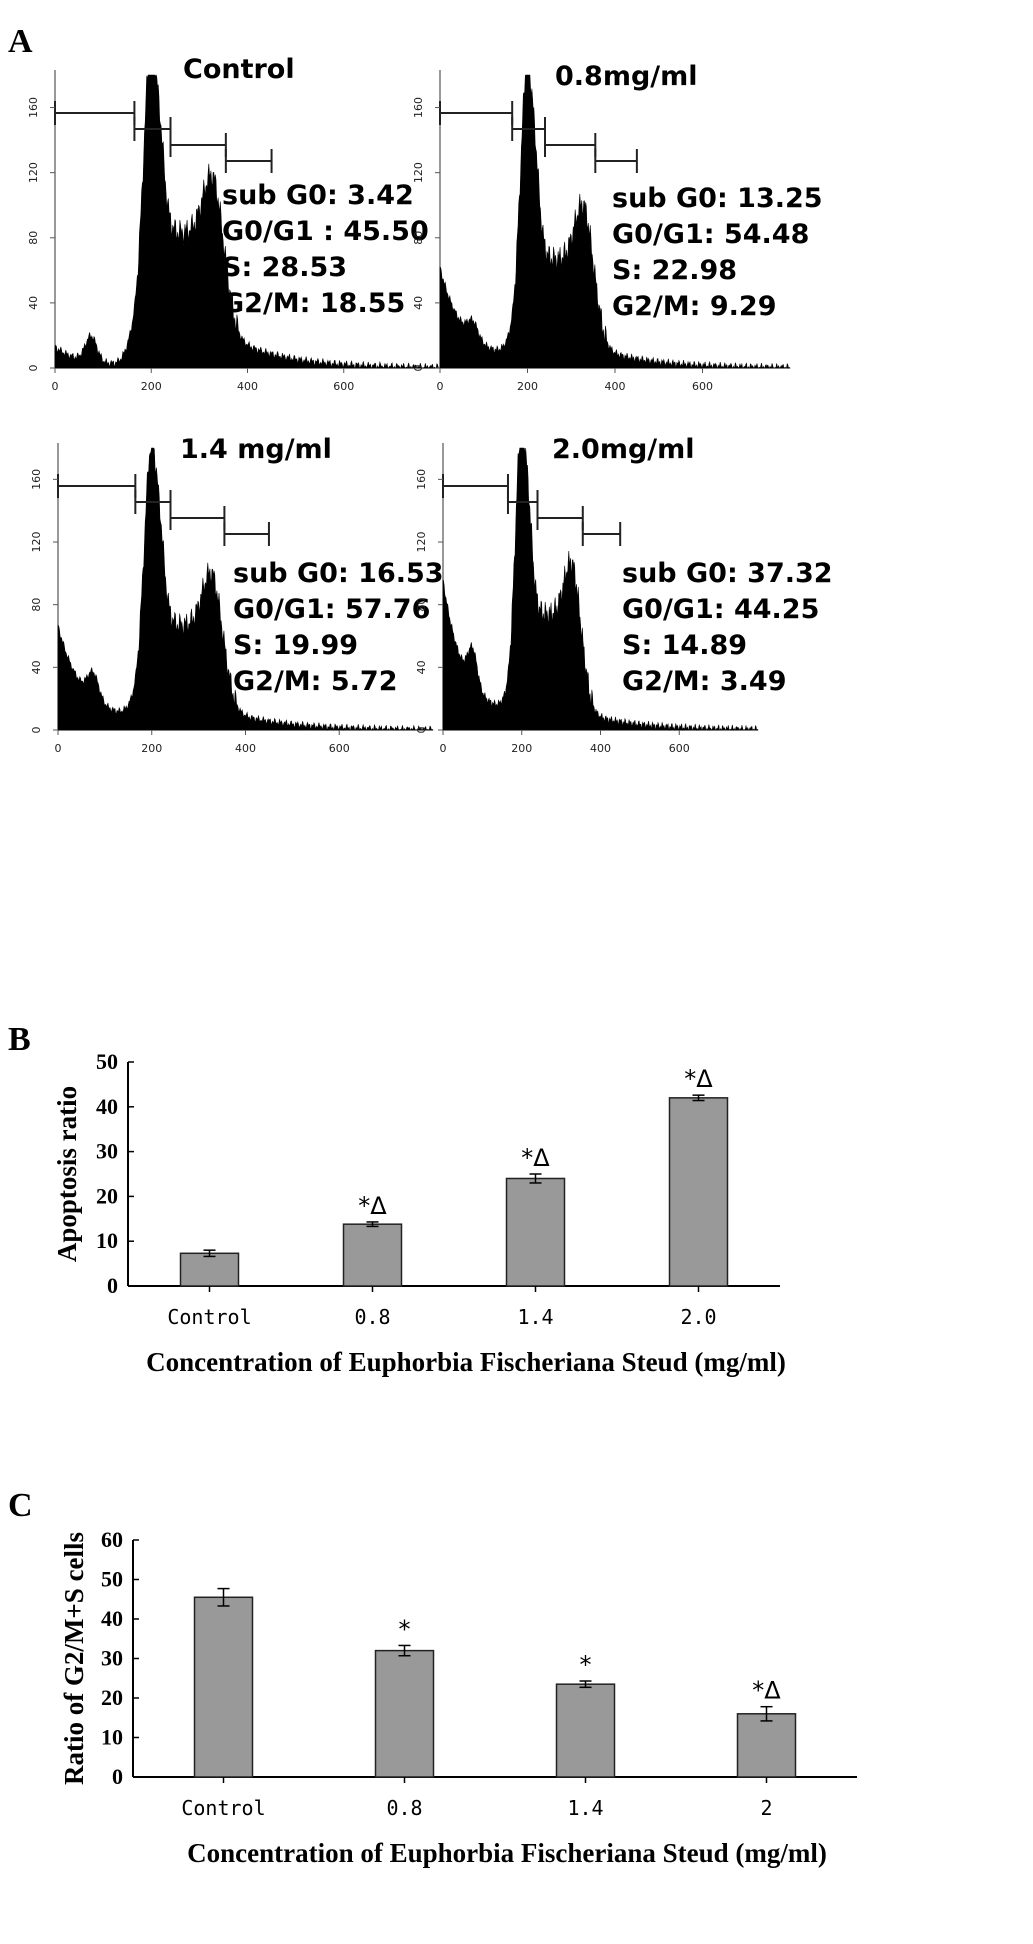 This screenshot has width=1033, height=1944. What do you see at coordinates (239, 69) in the screenshot?
I see `histogram-title: Control` at bounding box center [239, 69].